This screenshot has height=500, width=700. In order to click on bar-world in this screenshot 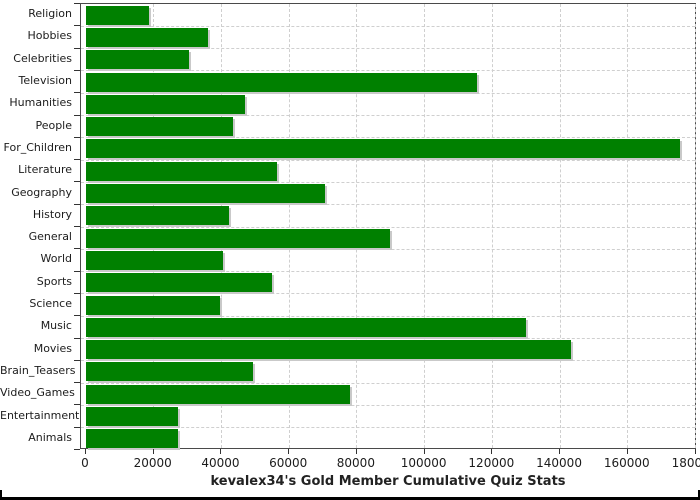, I will do `click(155, 260)`.